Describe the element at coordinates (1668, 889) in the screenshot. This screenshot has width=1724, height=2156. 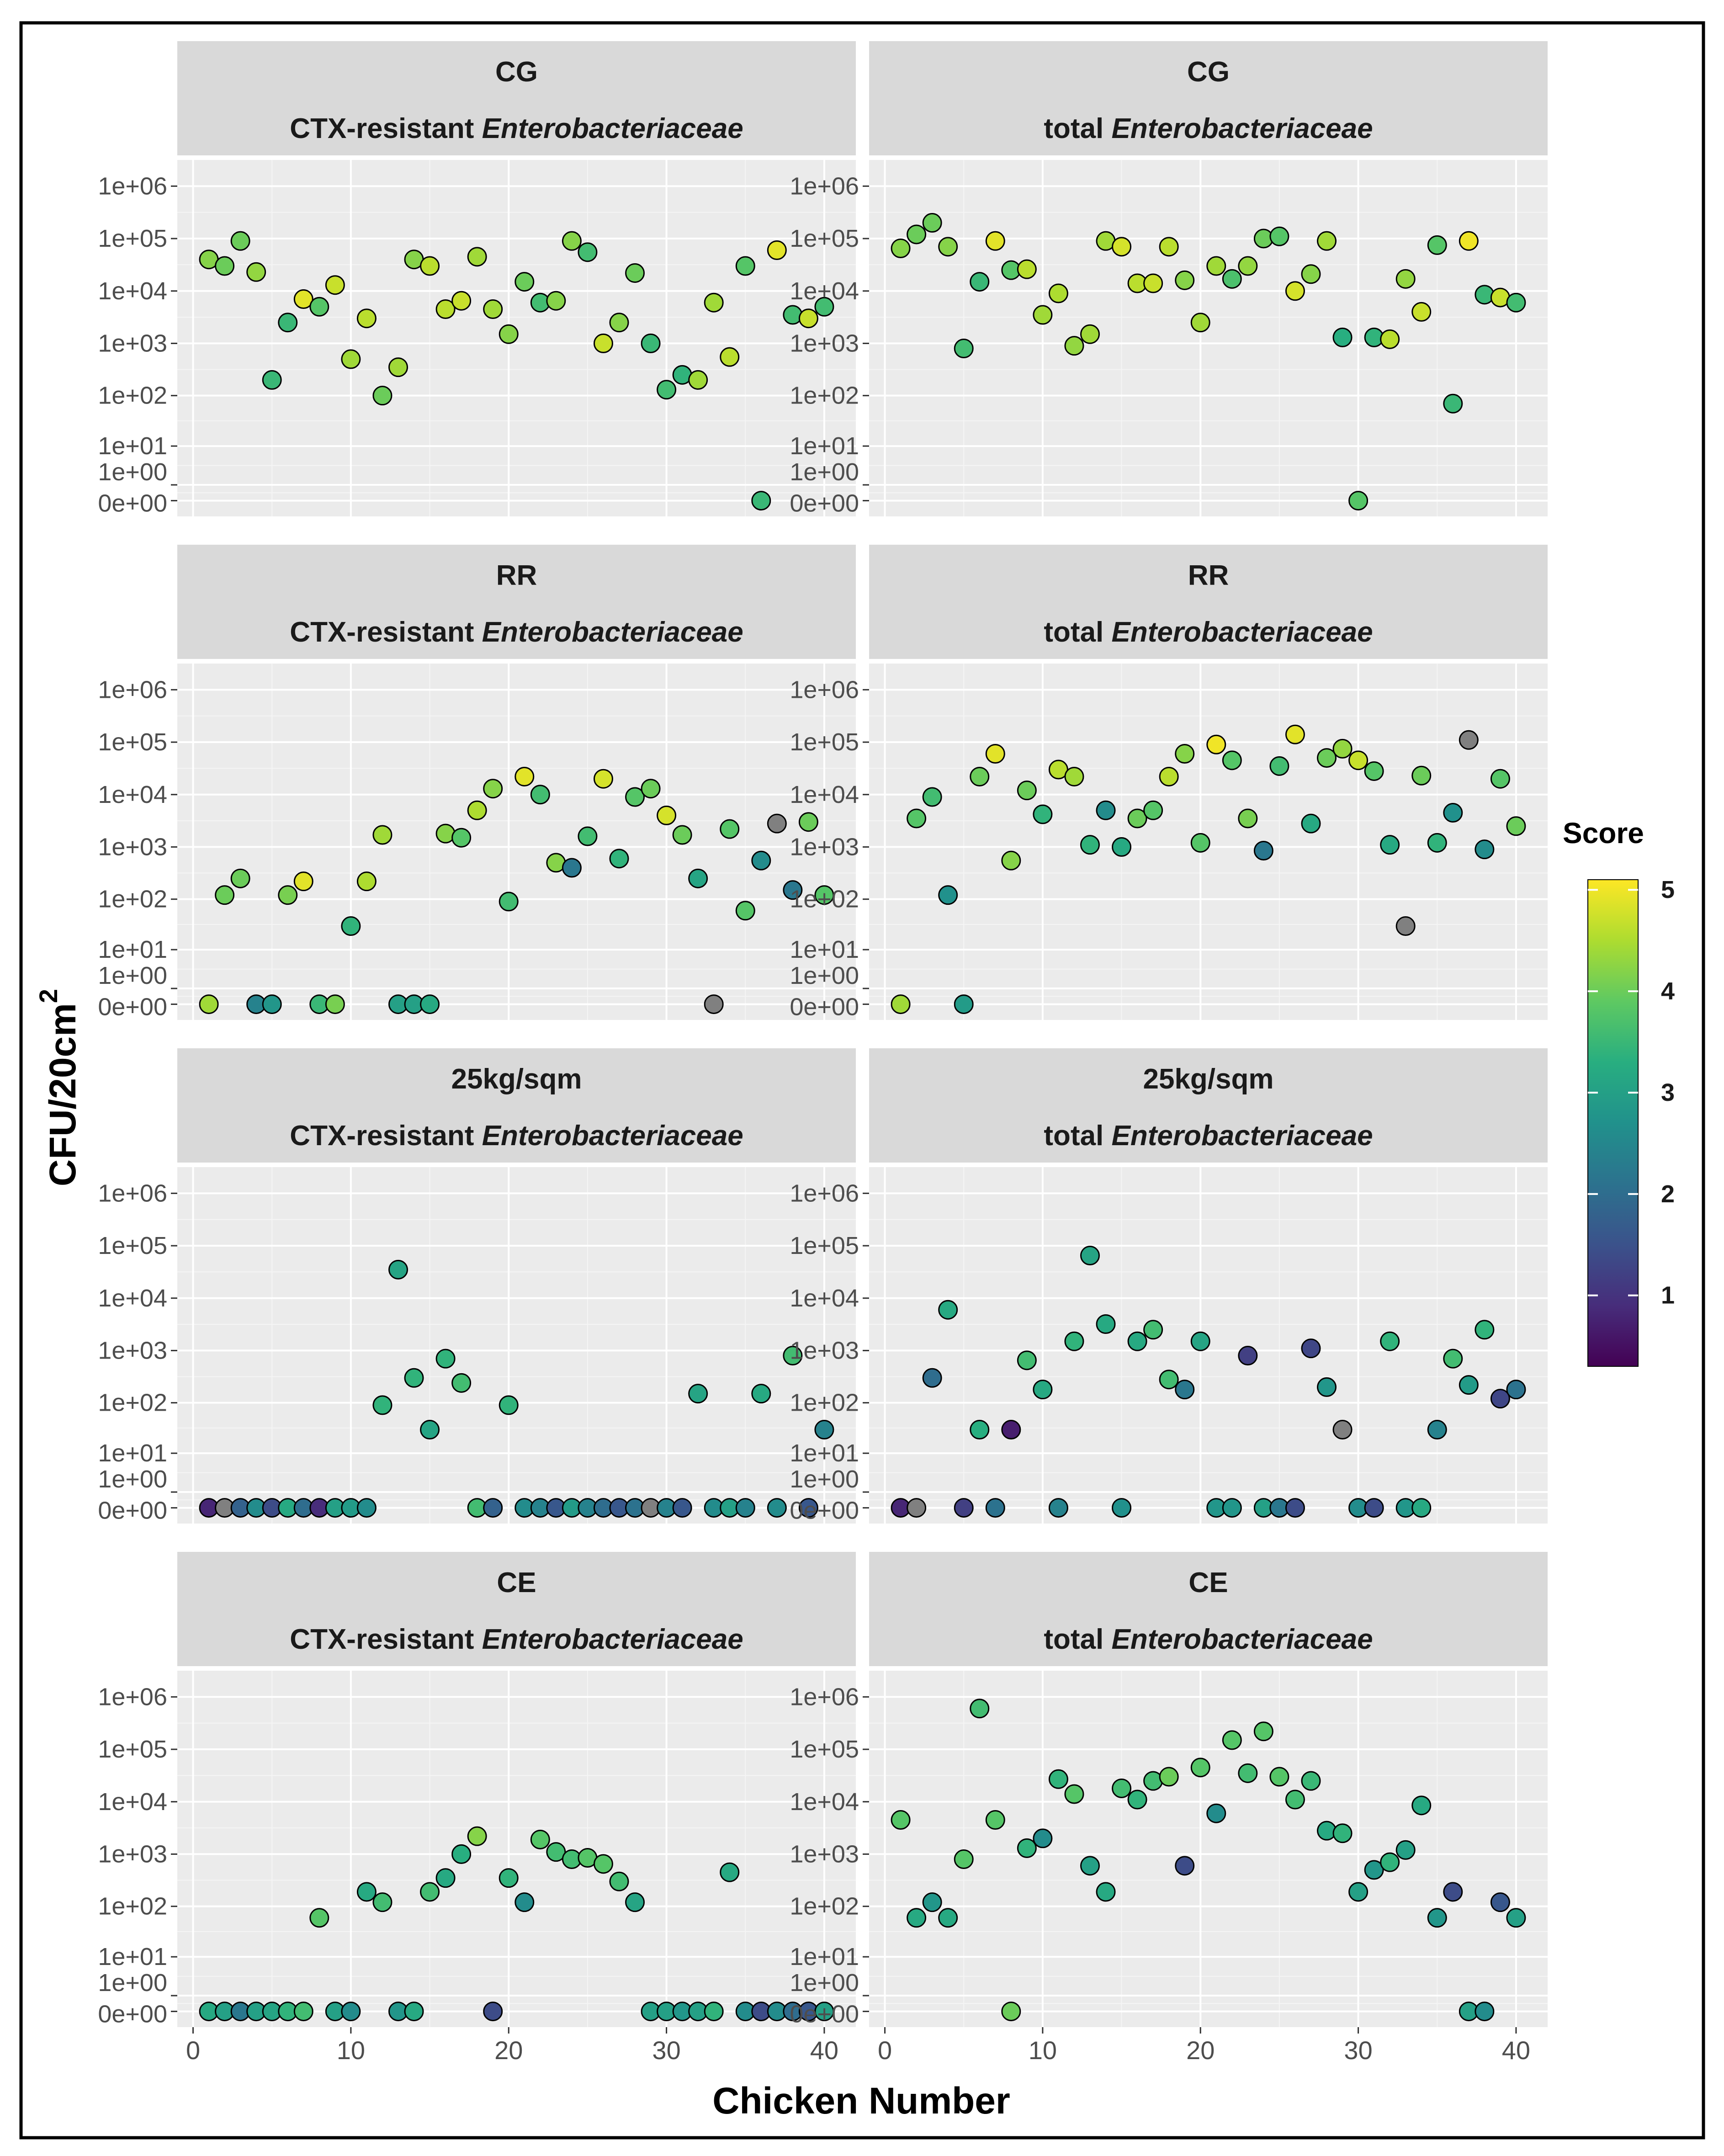
I see `legend-tick-label: 5` at that location.